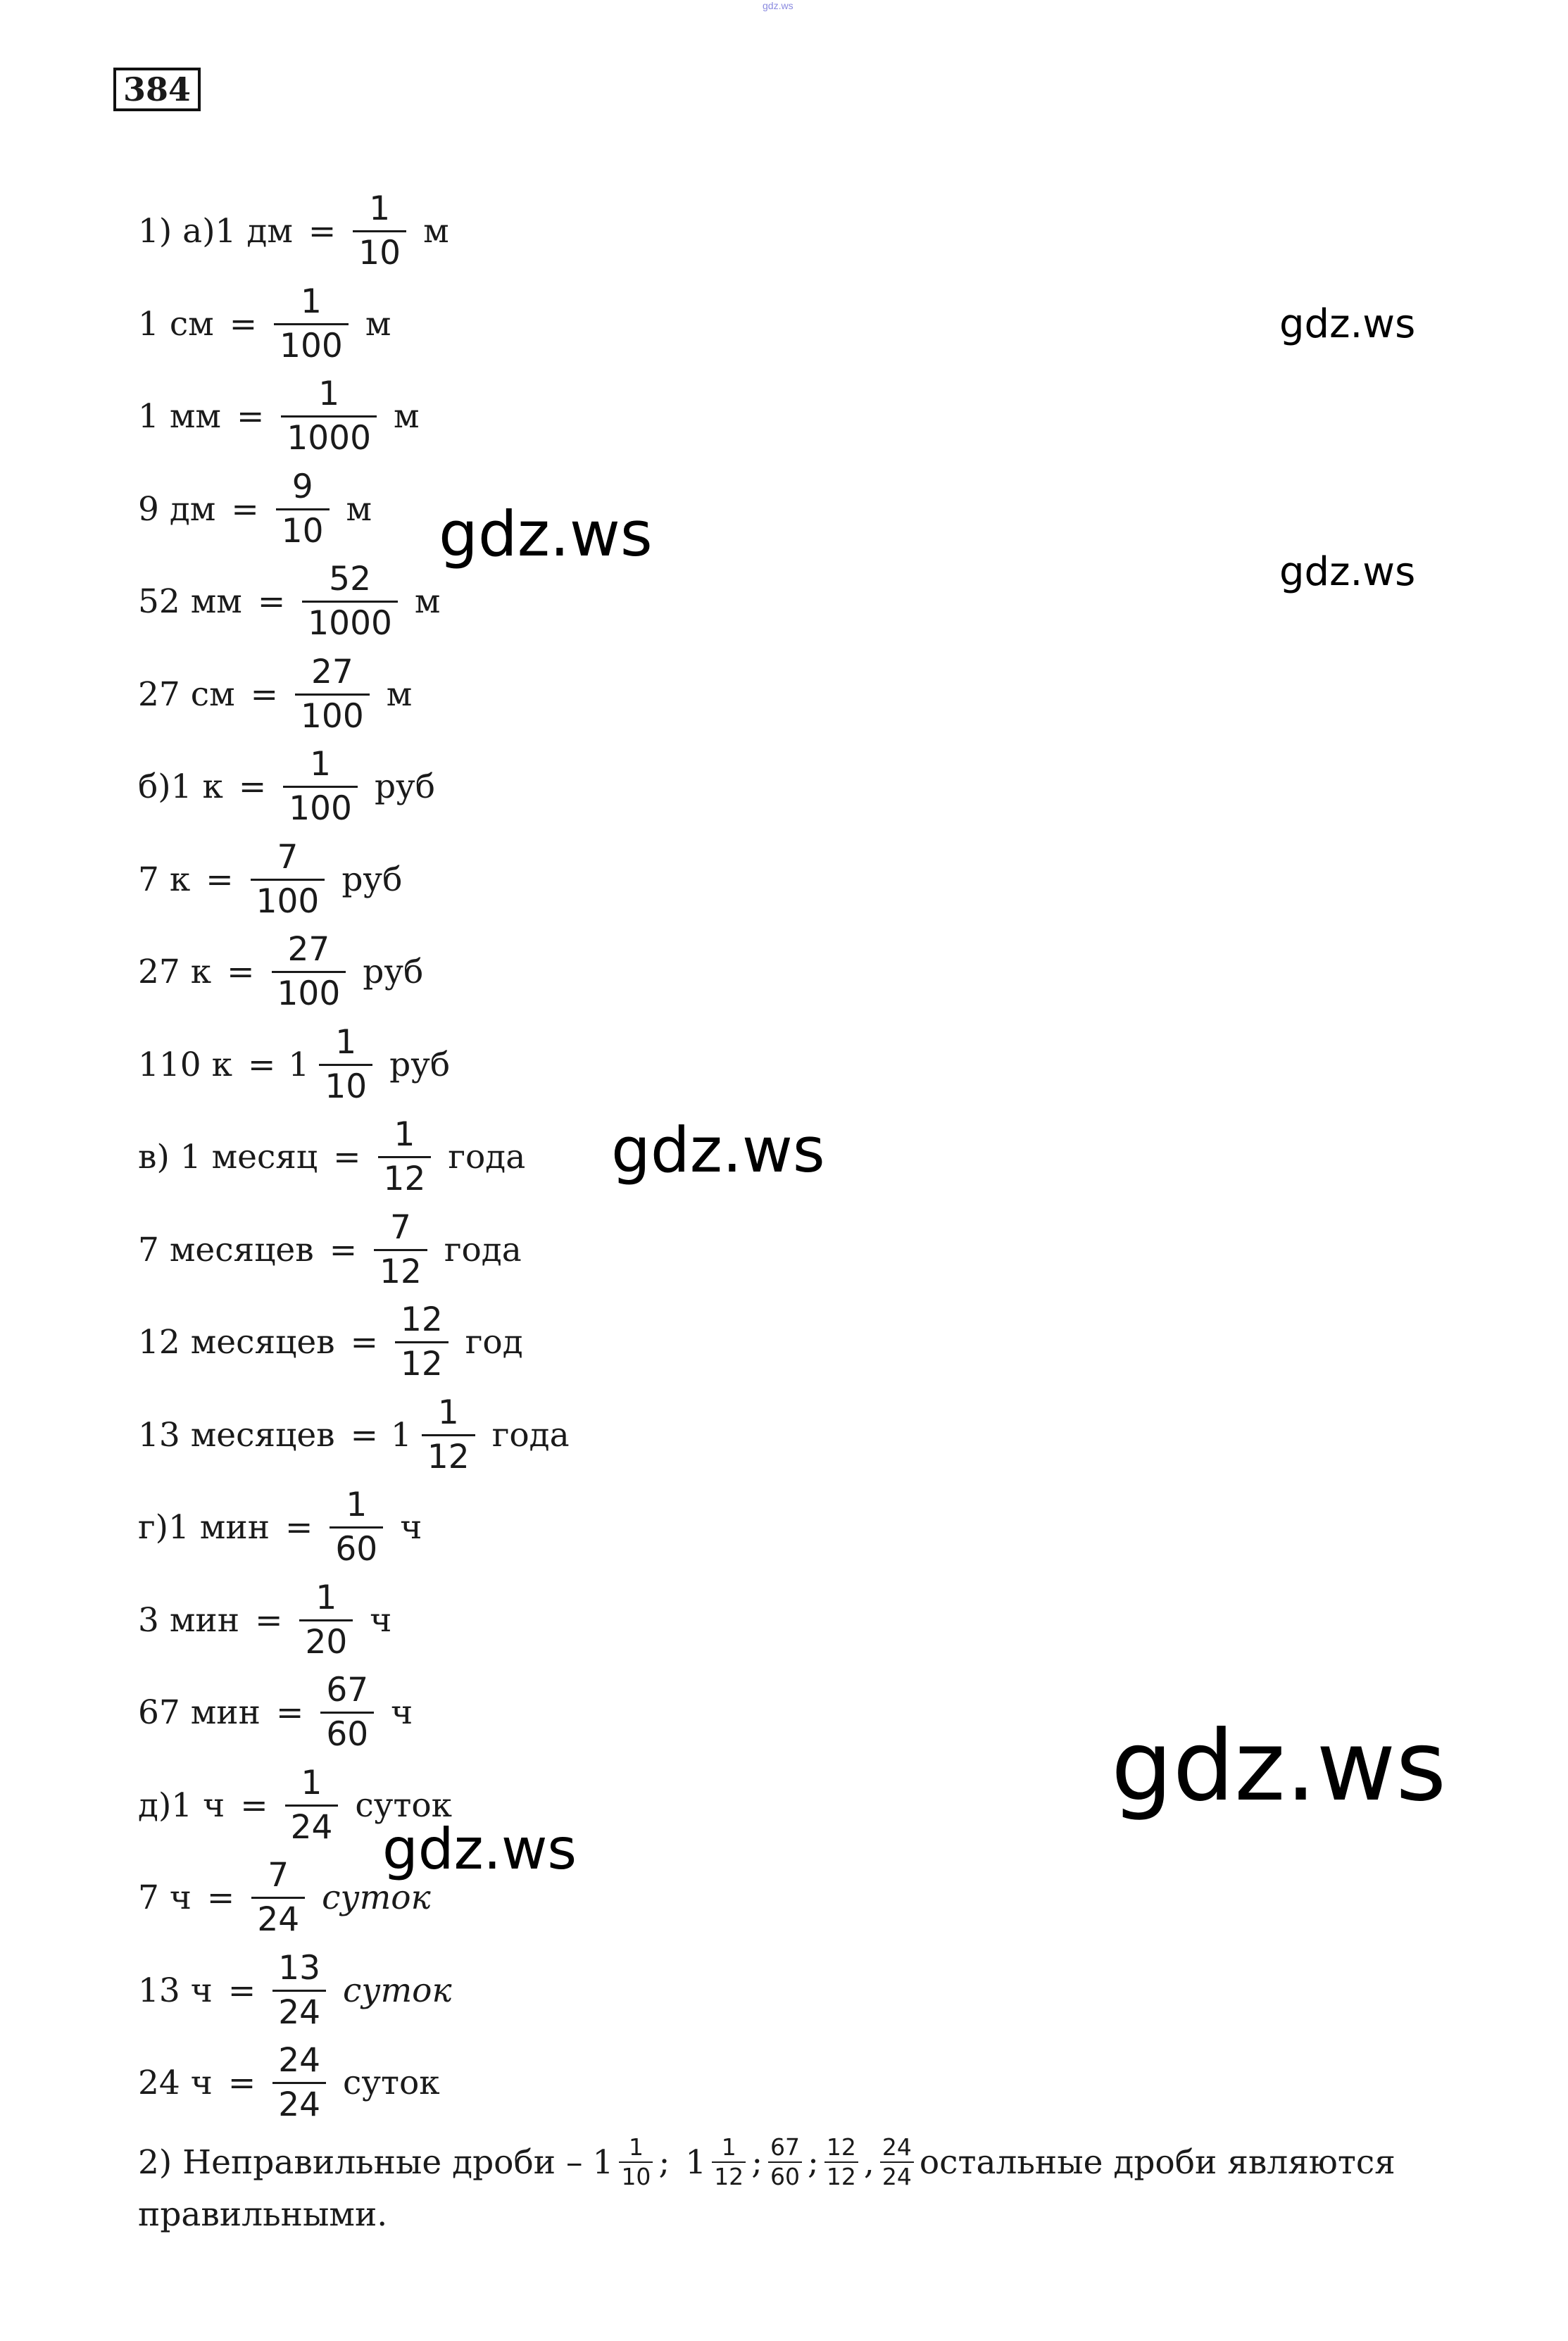 This screenshot has width=1568, height=2341. I want to click on conversion-row: 13 месяцев = 1 1 12 года, so click(354, 1435).